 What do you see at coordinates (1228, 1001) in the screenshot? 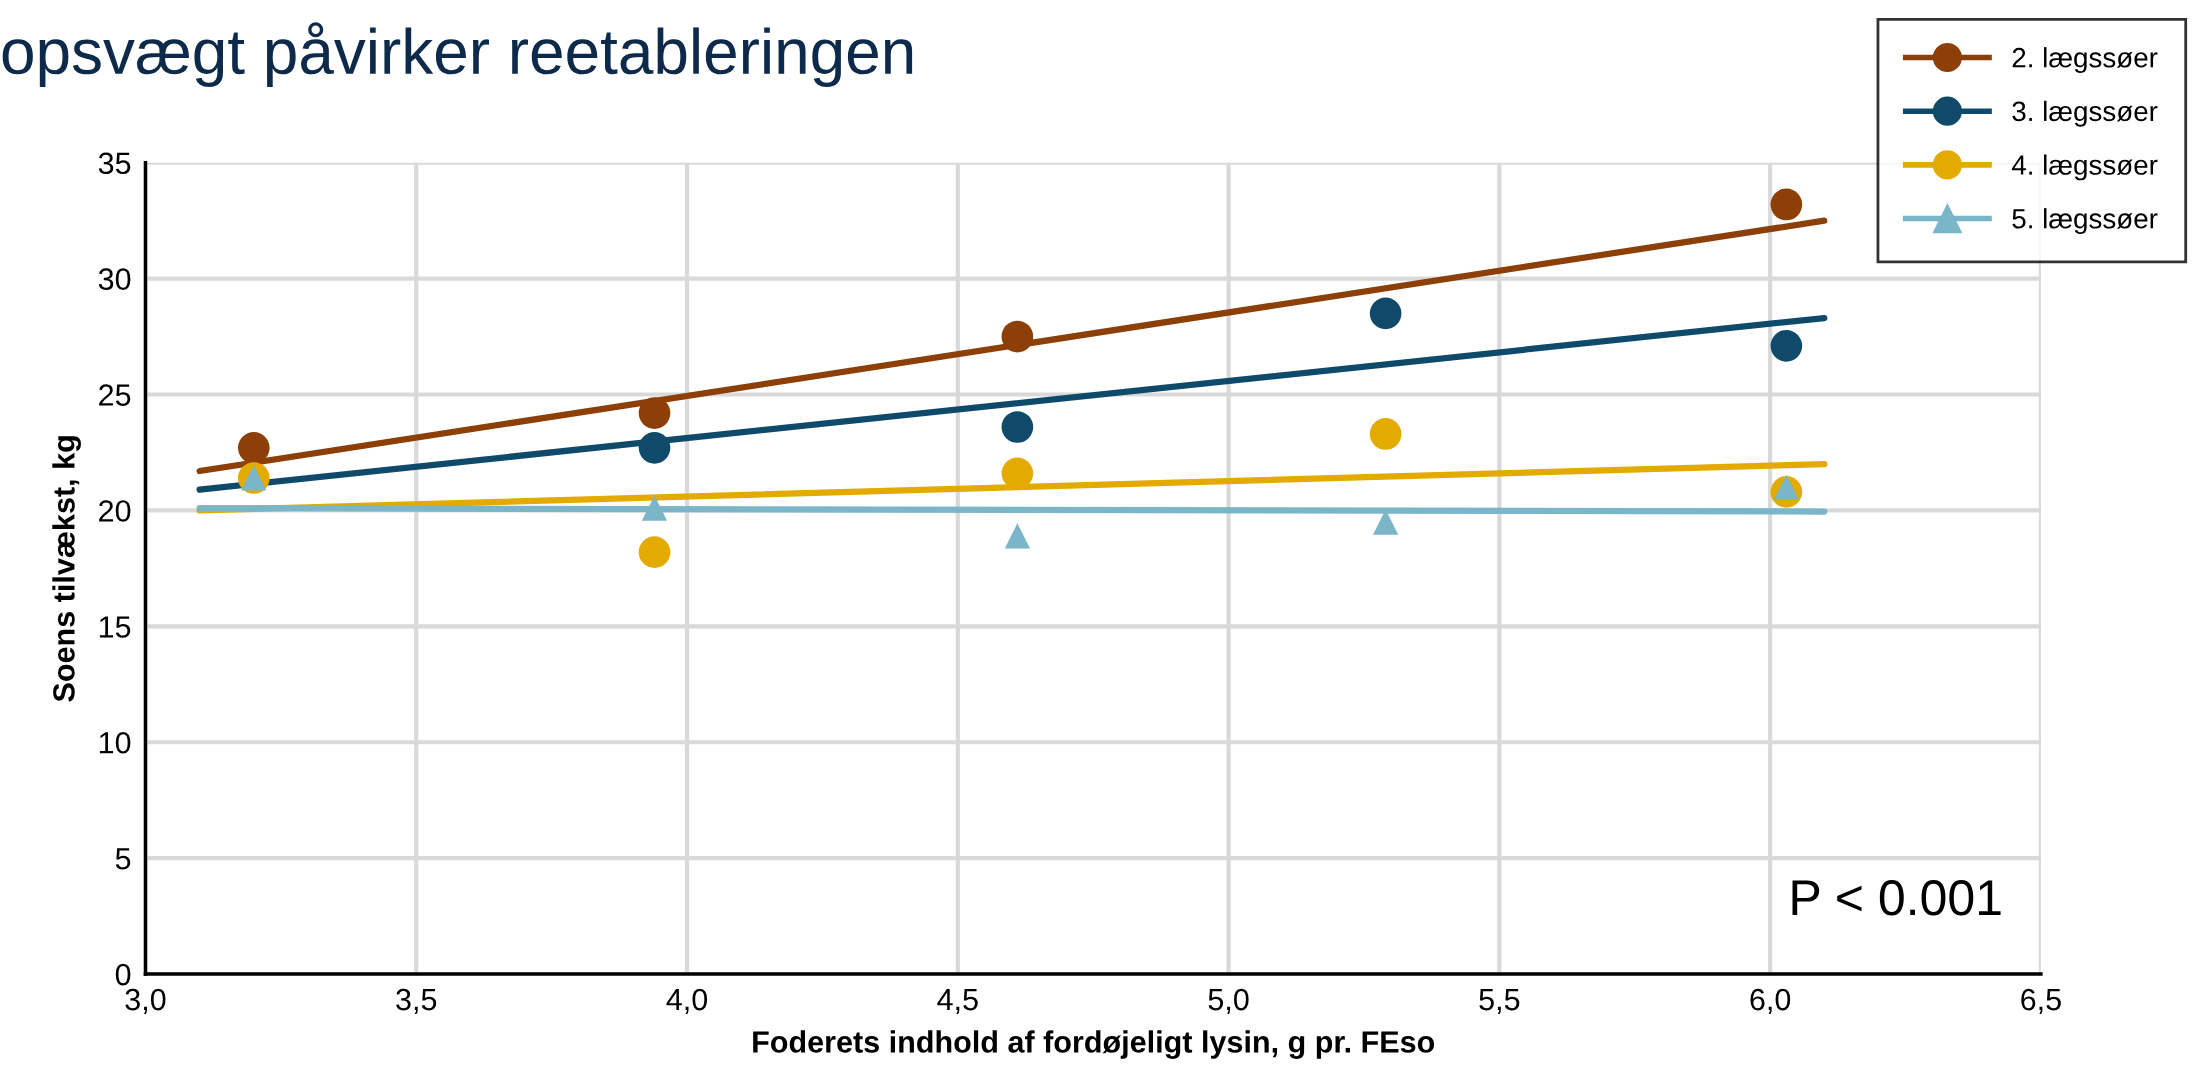
I see `x-tick-label: 5,0` at bounding box center [1228, 1001].